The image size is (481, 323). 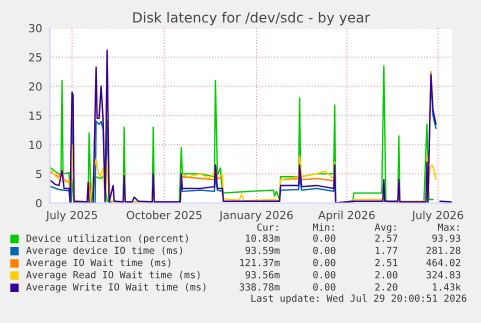 What do you see at coordinates (437, 216) in the screenshot?
I see `x-tick-label: July 2026` at bounding box center [437, 216].